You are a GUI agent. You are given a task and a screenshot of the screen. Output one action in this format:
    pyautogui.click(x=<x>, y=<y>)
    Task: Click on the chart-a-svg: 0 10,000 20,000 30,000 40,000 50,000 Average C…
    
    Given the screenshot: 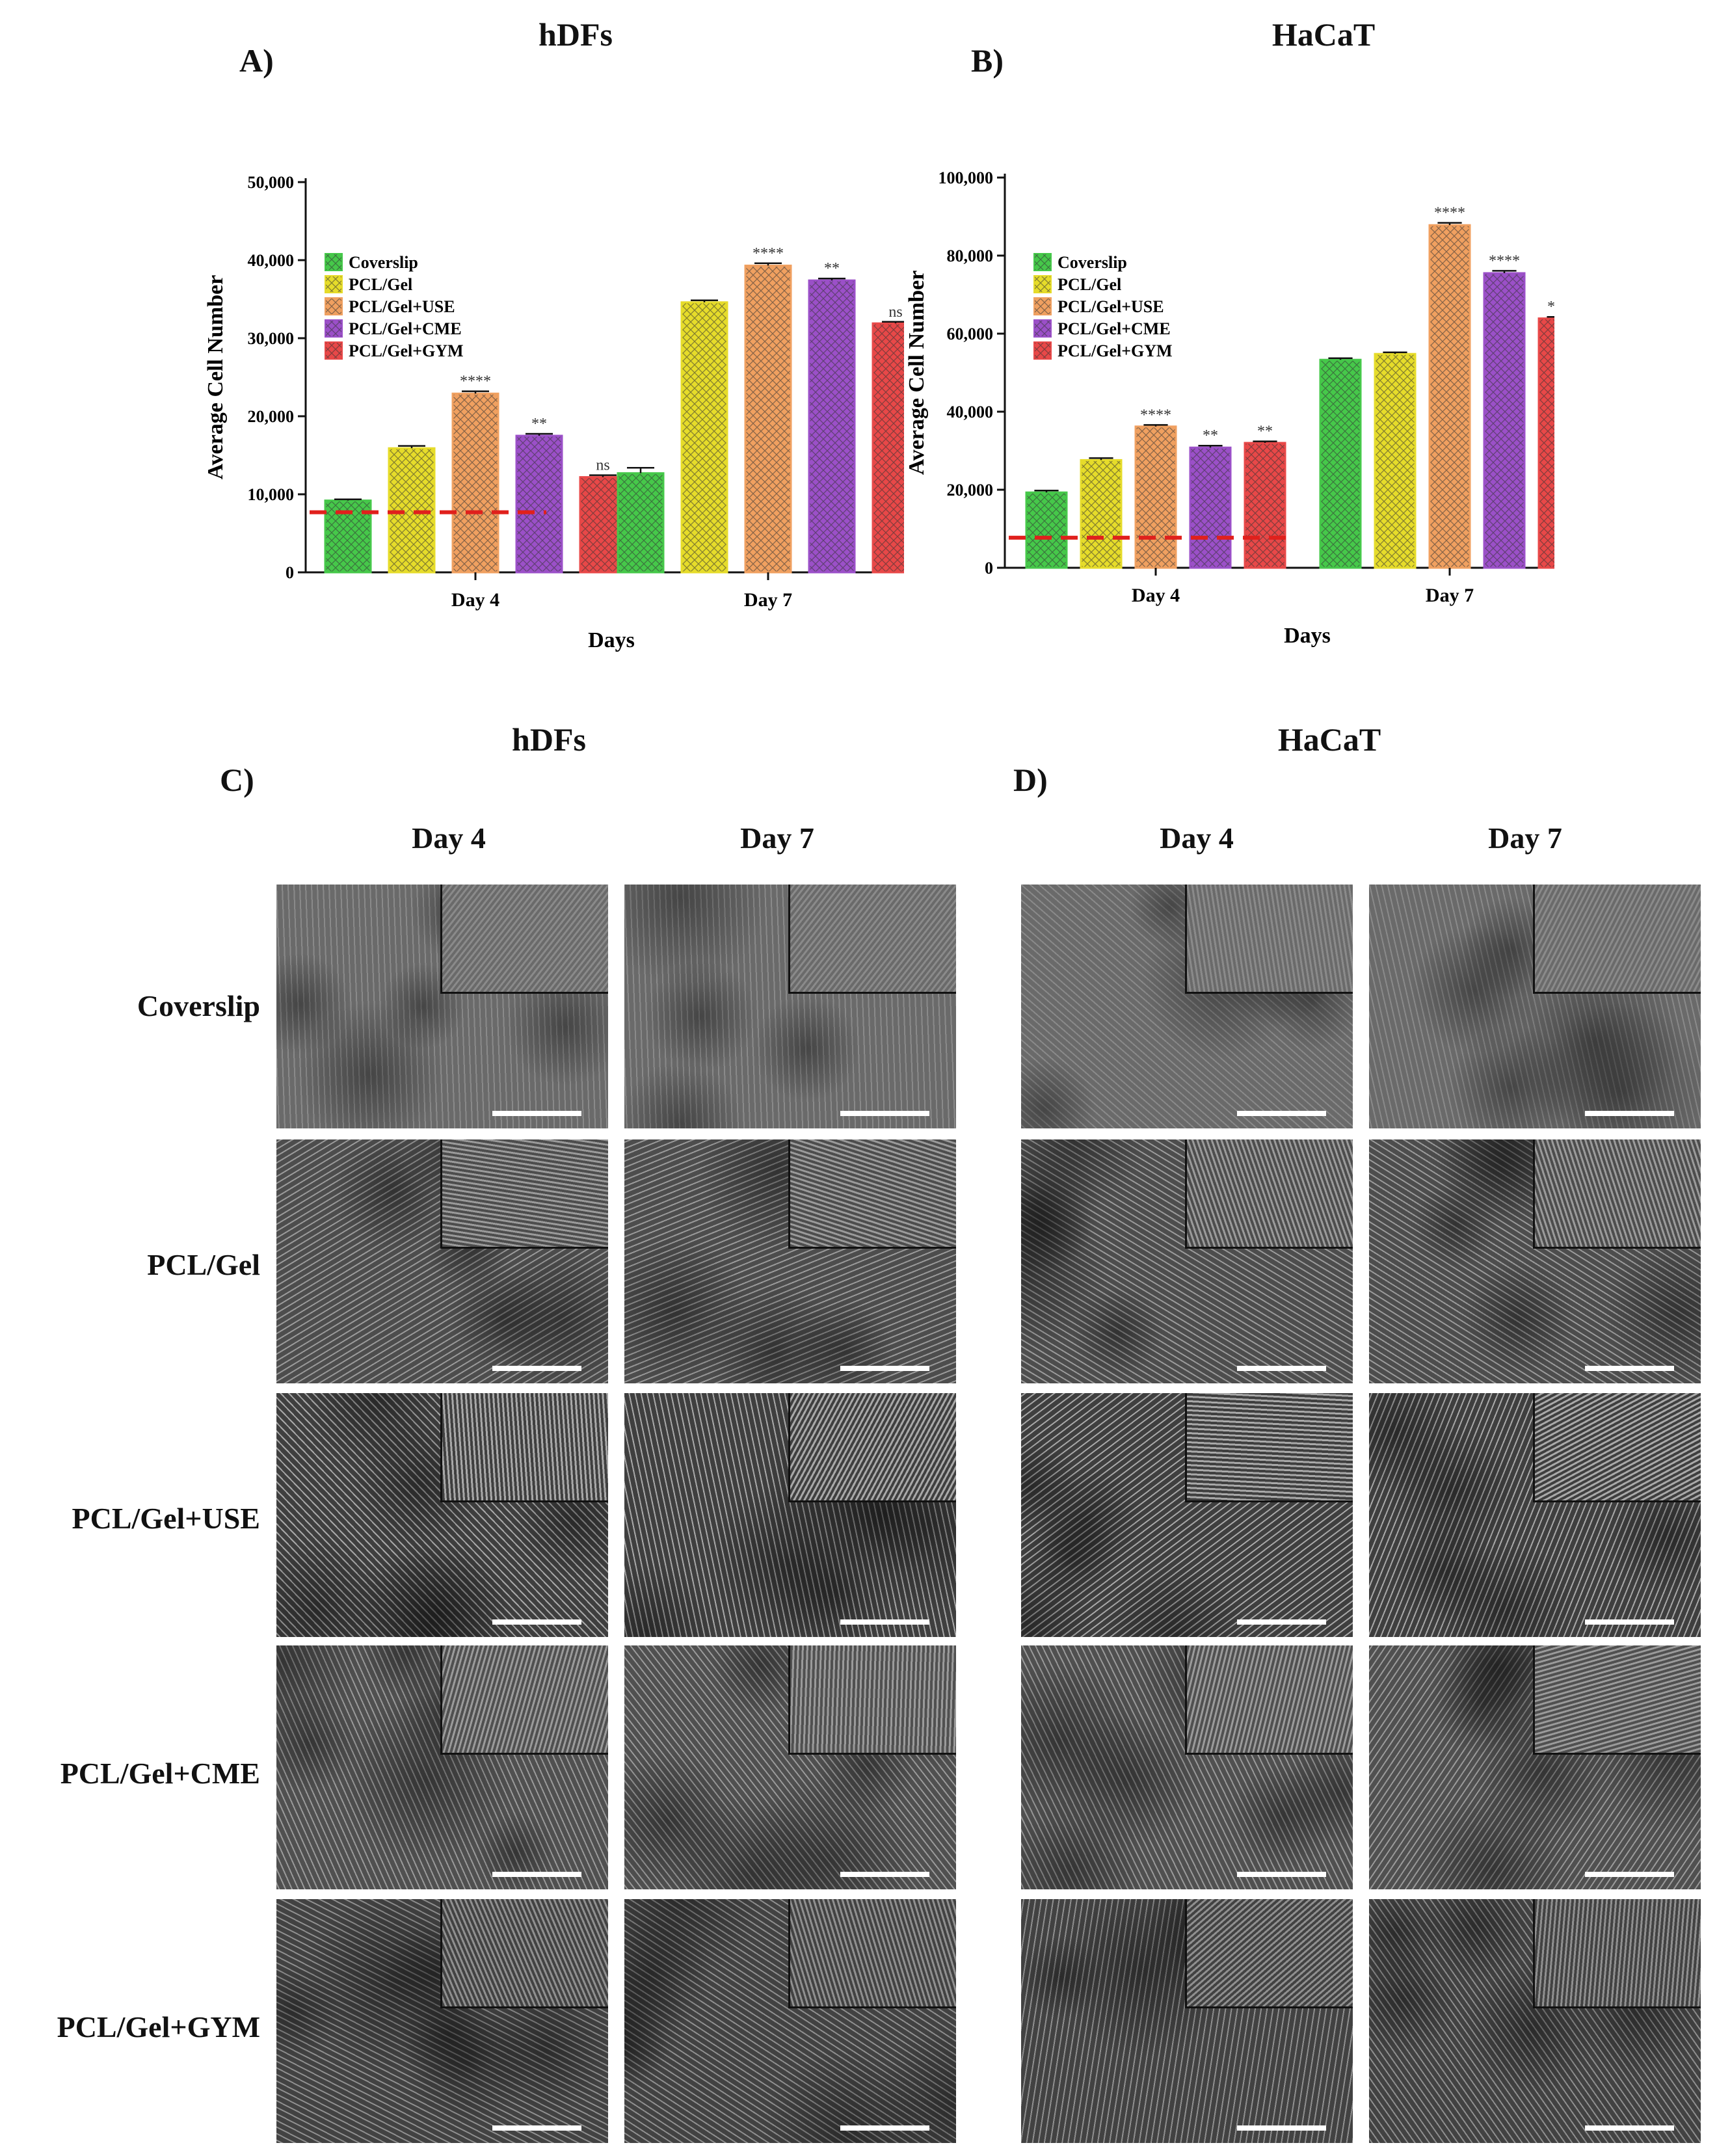 What is the action you would take?
    pyautogui.click(x=562, y=412)
    